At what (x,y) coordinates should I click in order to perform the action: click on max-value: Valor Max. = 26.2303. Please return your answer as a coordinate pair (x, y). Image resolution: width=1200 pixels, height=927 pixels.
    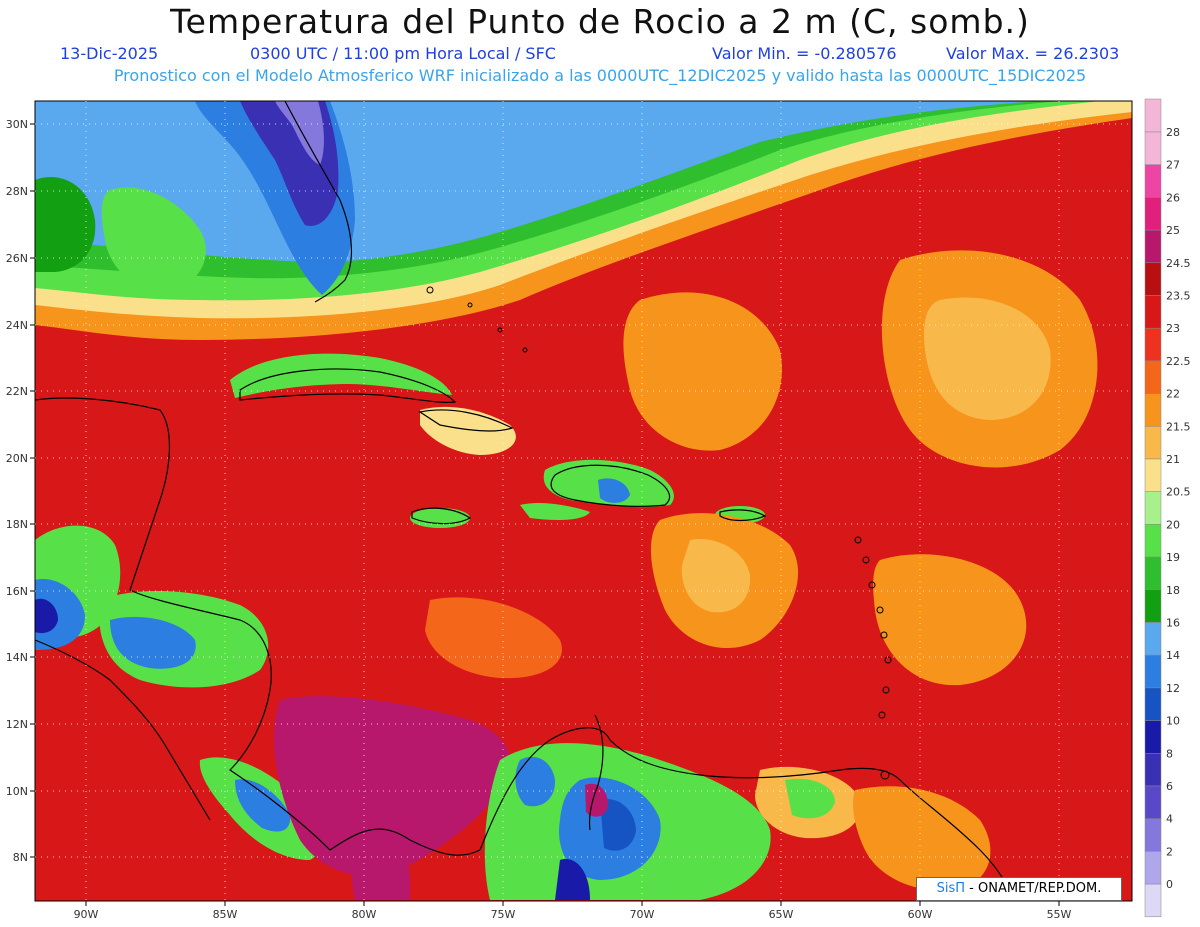
    Looking at the image, I should click on (1033, 53).